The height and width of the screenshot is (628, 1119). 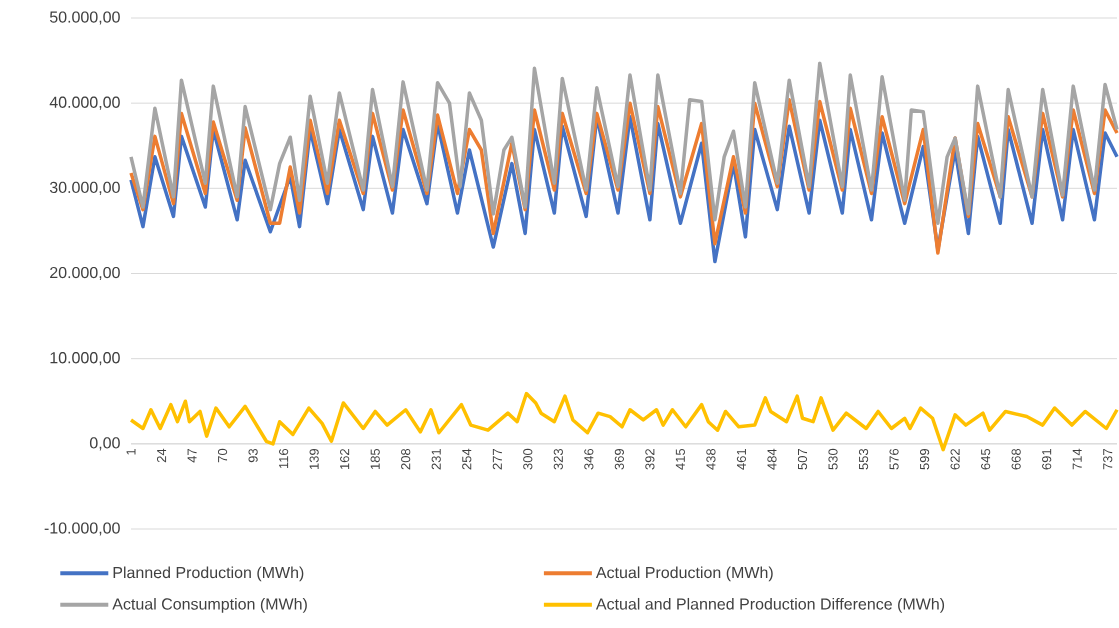 I want to click on x-tick-label: 645, so click(x=986, y=459).